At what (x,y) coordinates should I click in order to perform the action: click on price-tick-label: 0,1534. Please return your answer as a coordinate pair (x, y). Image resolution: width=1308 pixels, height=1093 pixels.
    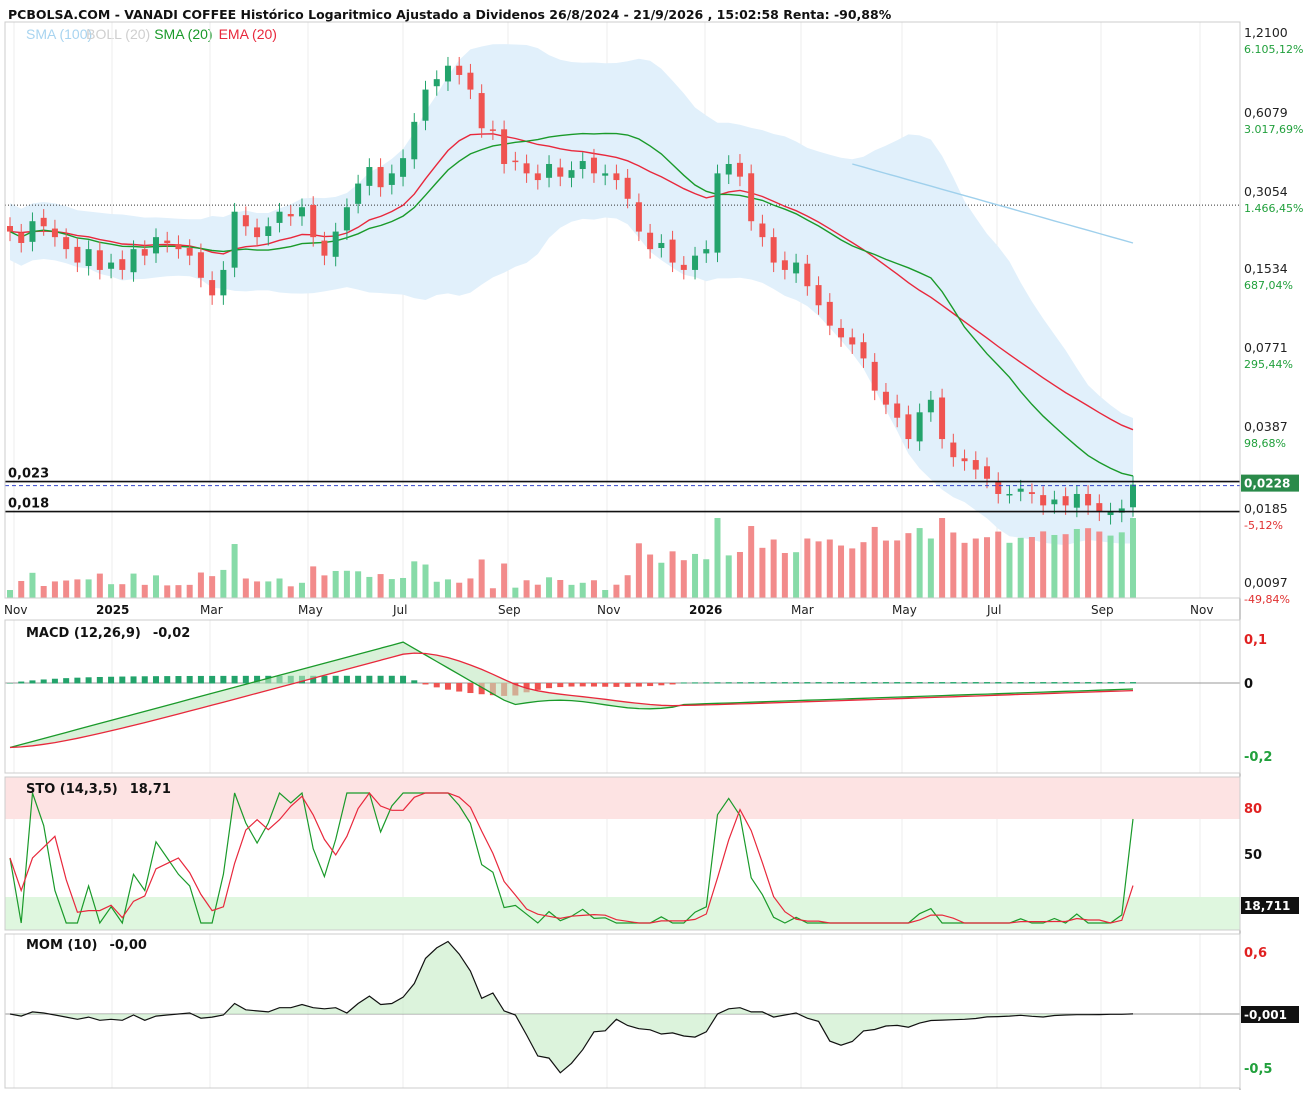
    Looking at the image, I should click on (1266, 268).